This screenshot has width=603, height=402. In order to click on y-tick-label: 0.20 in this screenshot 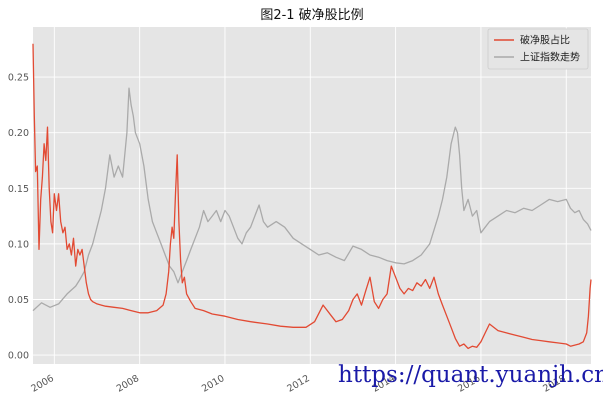, I will do `click(18, 133)`.